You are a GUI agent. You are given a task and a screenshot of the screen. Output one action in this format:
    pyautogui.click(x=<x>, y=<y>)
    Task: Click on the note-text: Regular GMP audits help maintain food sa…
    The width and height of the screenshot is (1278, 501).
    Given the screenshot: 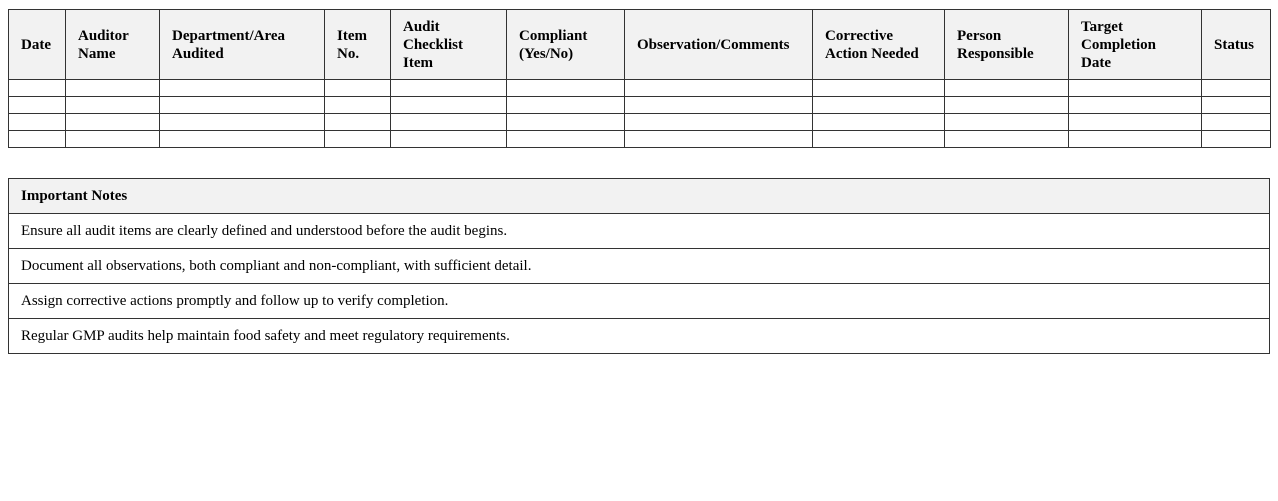 What is the action you would take?
    pyautogui.click(x=639, y=336)
    